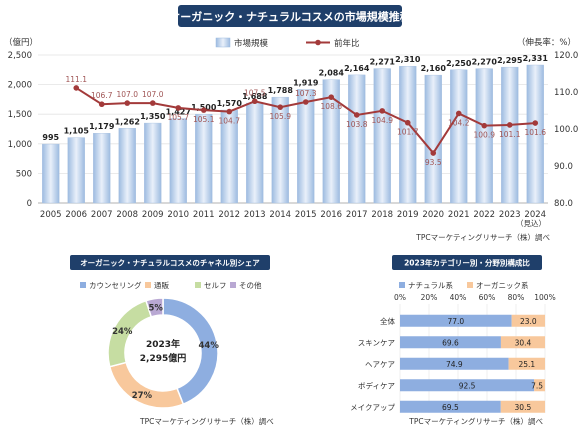 The image size is (580, 435). I want to click on growth-rate-value: 101.7, so click(408, 132).